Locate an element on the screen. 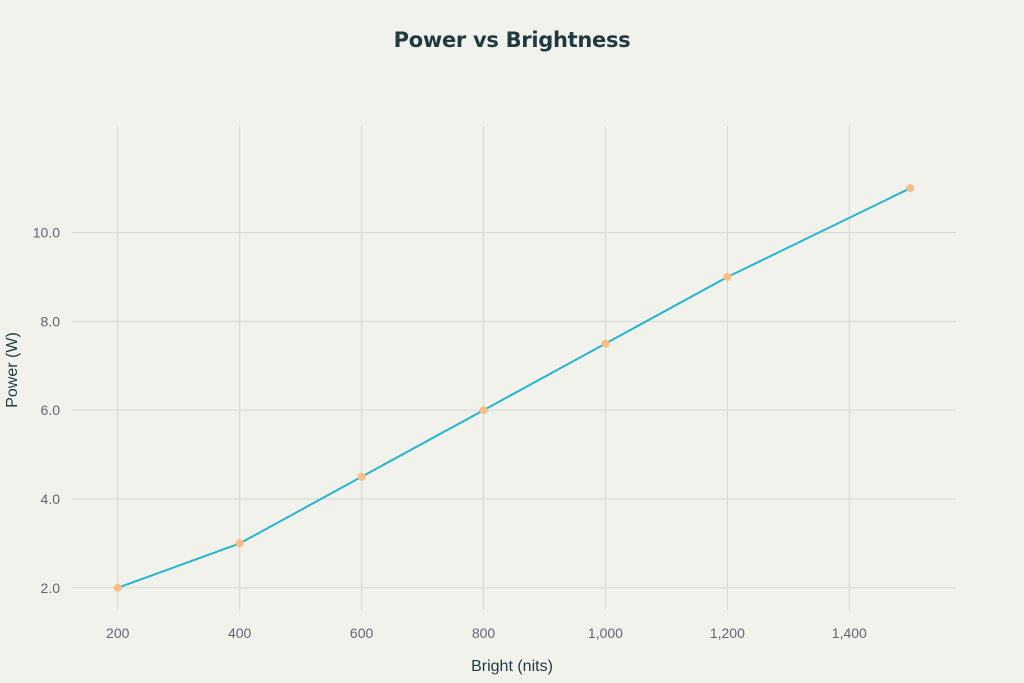  x-axis-ticks: 200 400 600 800 1,000 1,200 1,400 is located at coordinates (486, 633).